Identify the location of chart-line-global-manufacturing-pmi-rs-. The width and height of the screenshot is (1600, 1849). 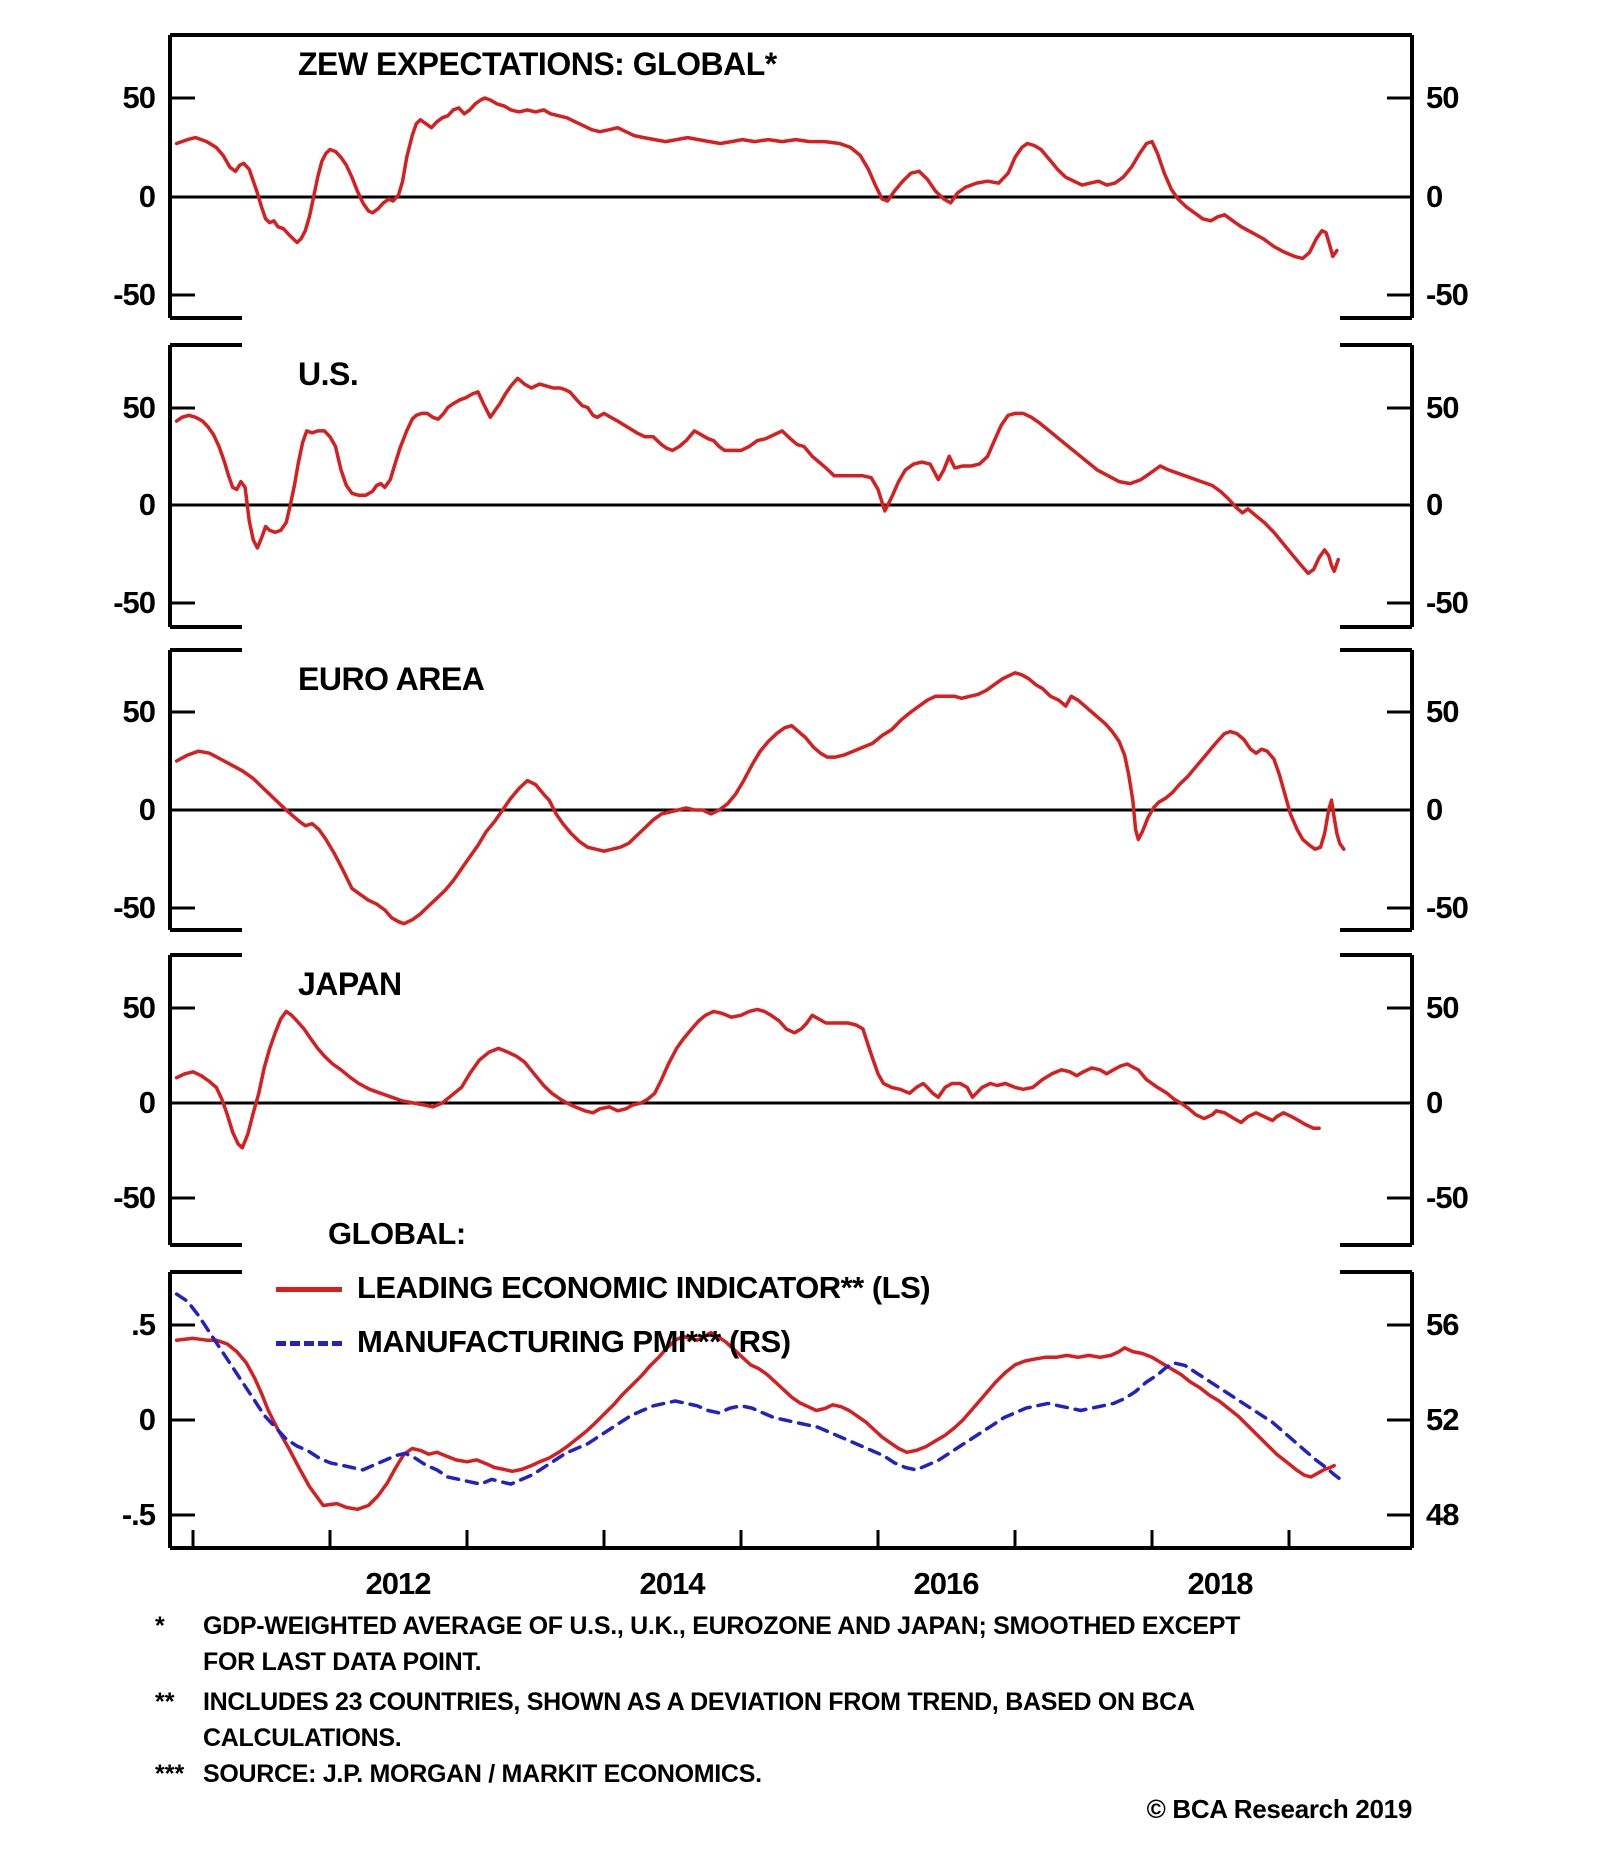
(760, 1389).